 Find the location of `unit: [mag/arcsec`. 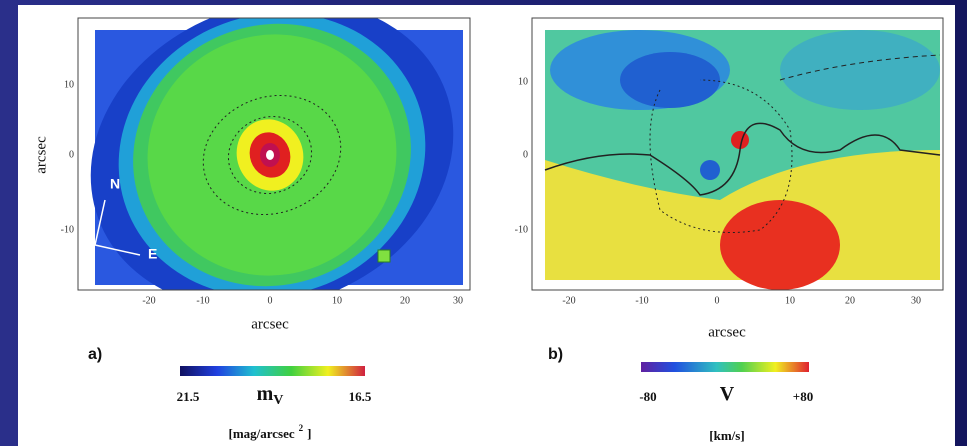

unit: [mag/arcsec is located at coordinates (261, 433).